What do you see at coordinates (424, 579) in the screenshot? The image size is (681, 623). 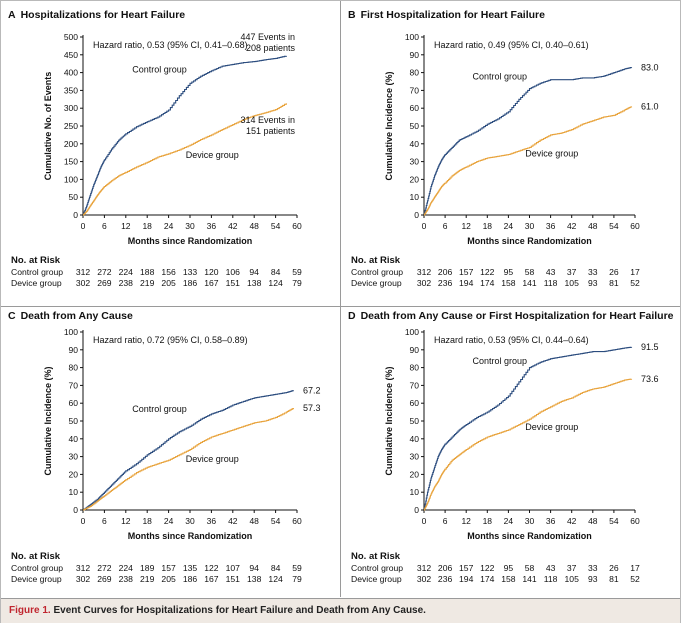 I see `device-risk-value: 302` at bounding box center [424, 579].